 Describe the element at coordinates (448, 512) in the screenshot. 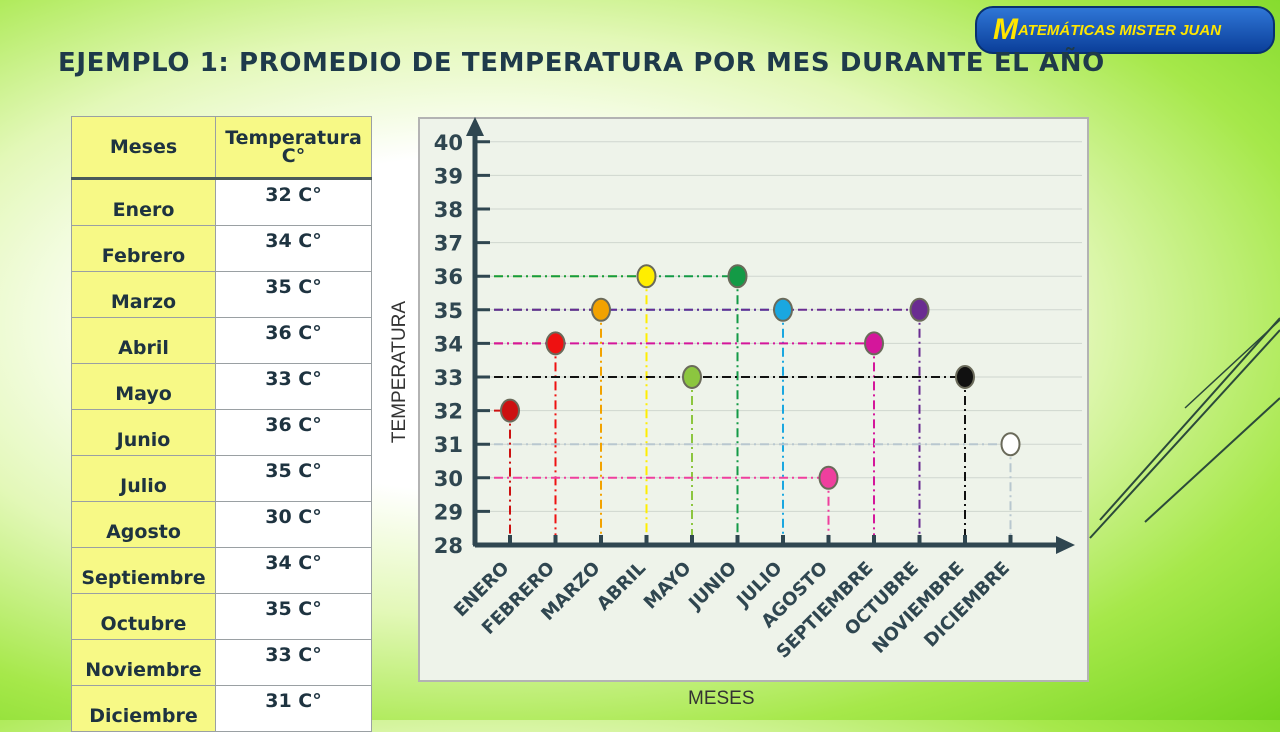

I see `y-tick-label: 29` at that location.